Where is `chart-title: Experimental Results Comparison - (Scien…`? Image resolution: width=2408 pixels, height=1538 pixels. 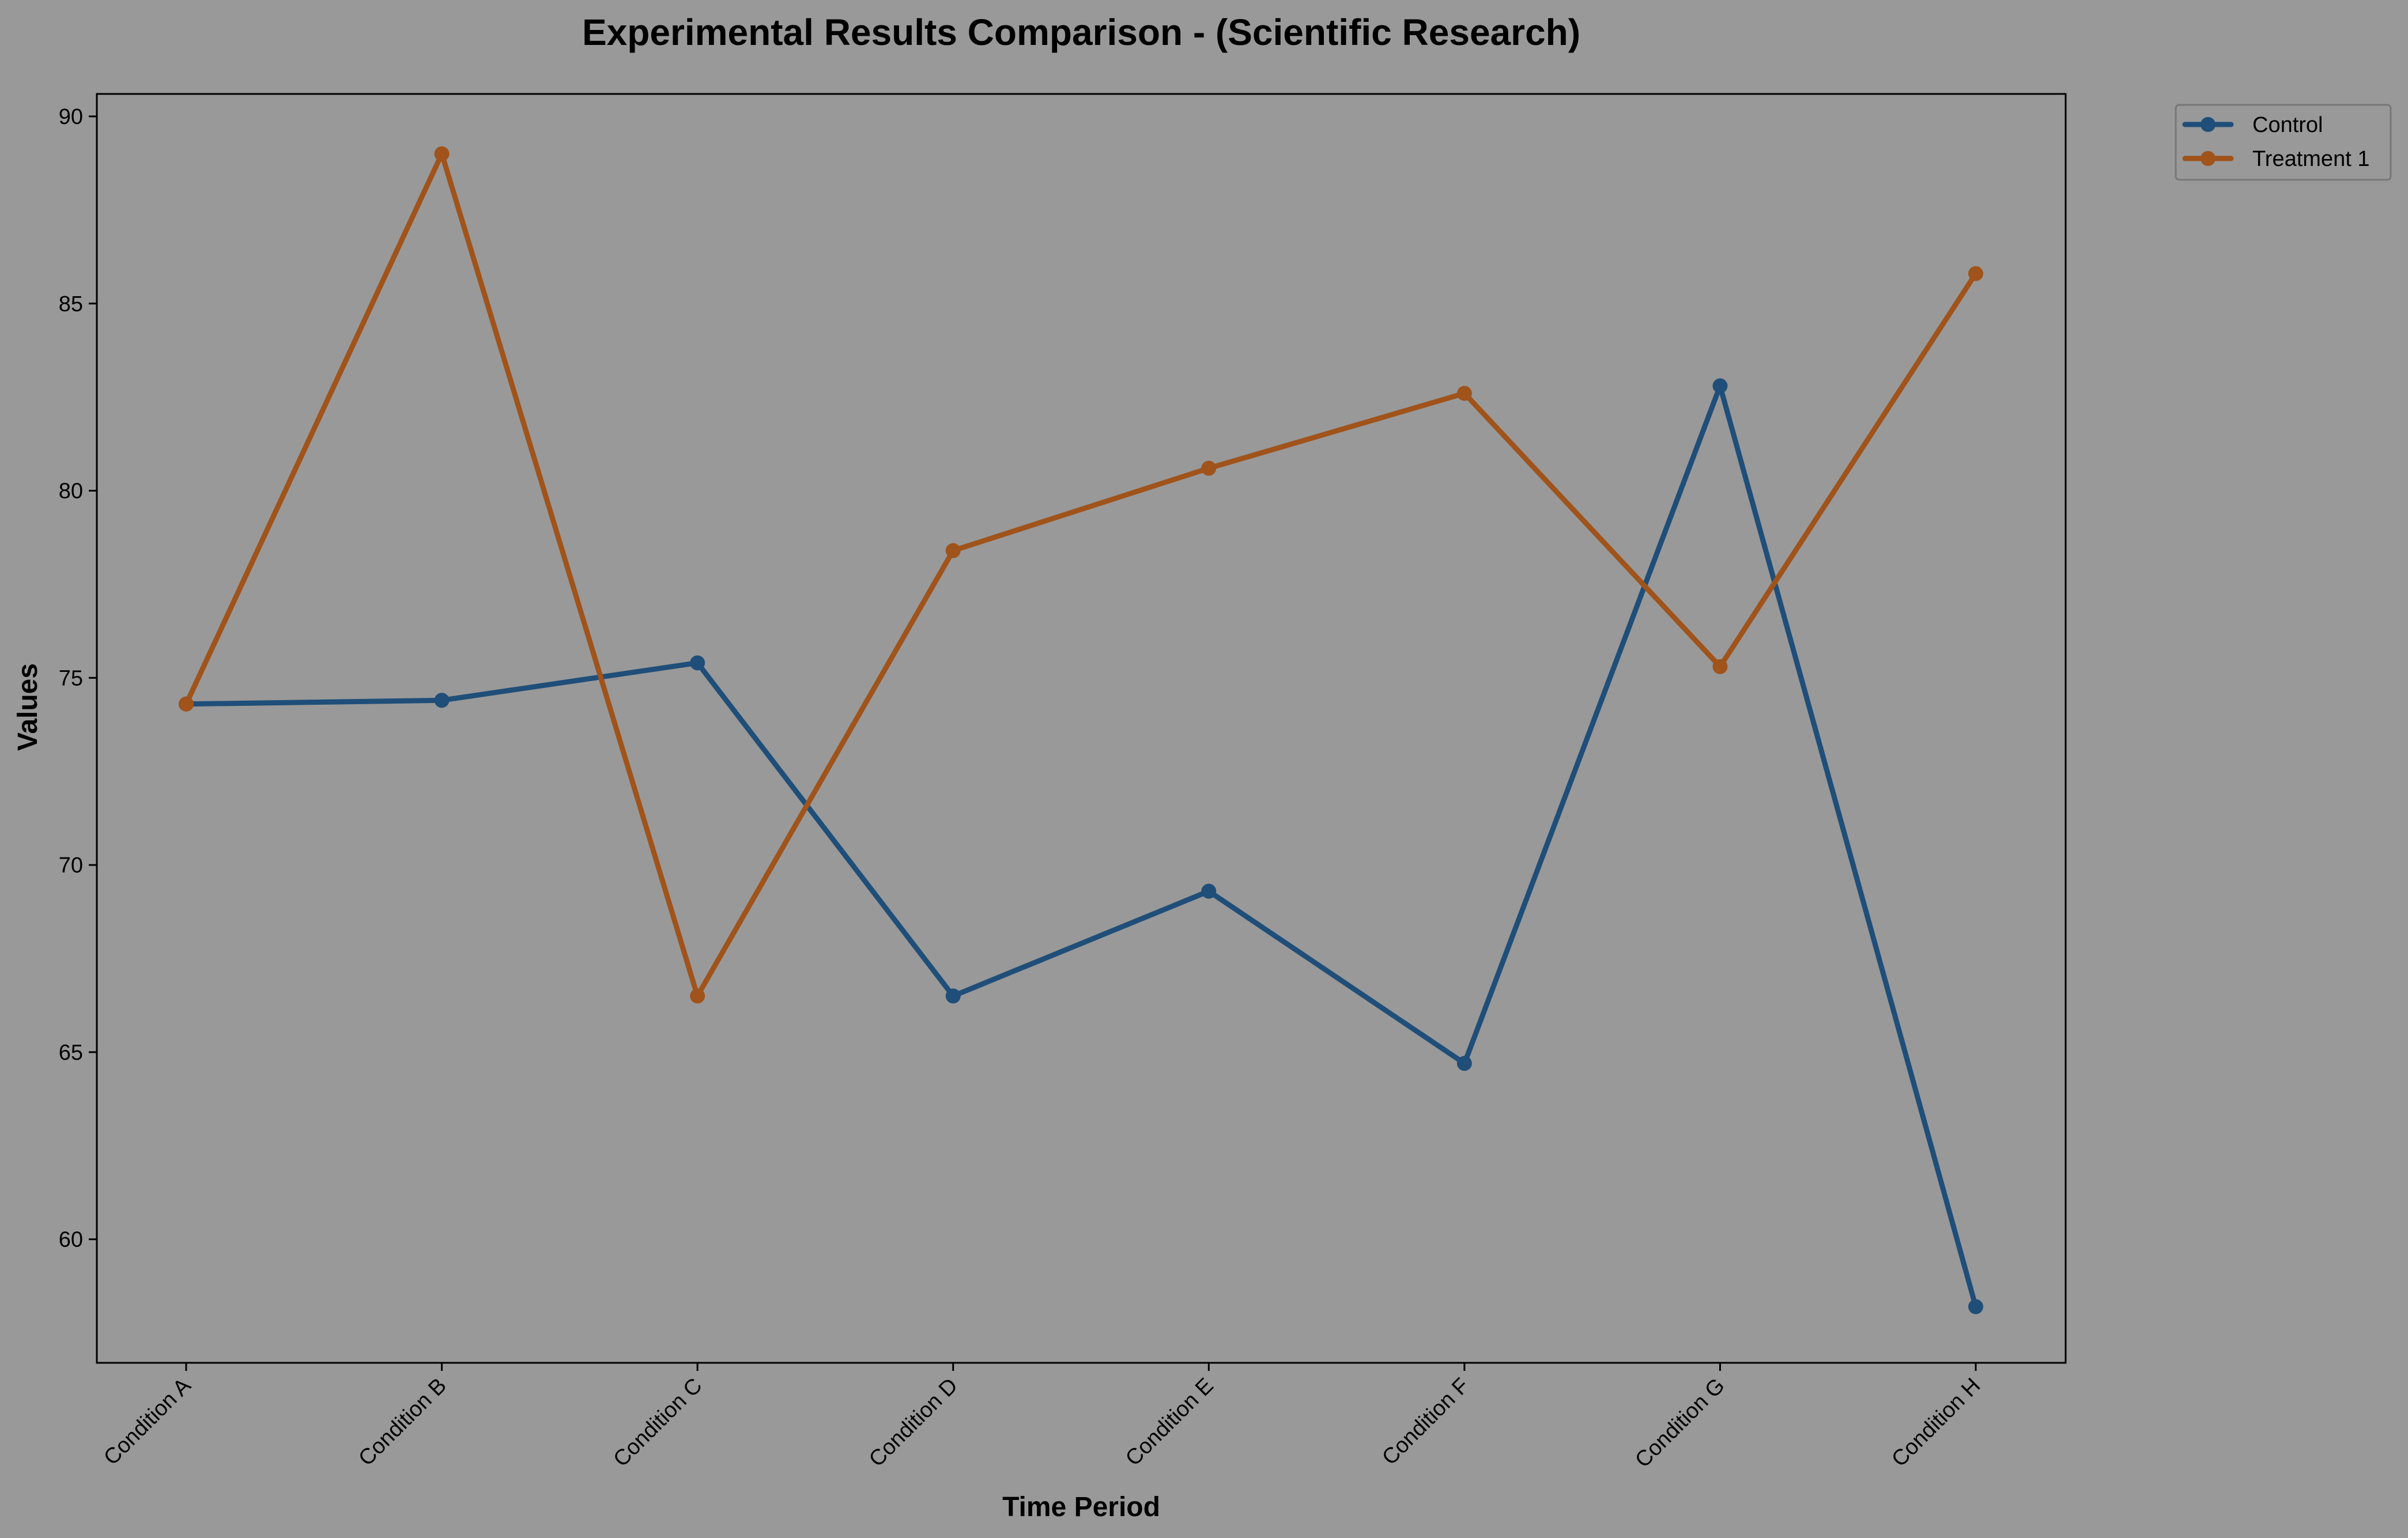 chart-title: Experimental Results Comparison - (Scien… is located at coordinates (1081, 33).